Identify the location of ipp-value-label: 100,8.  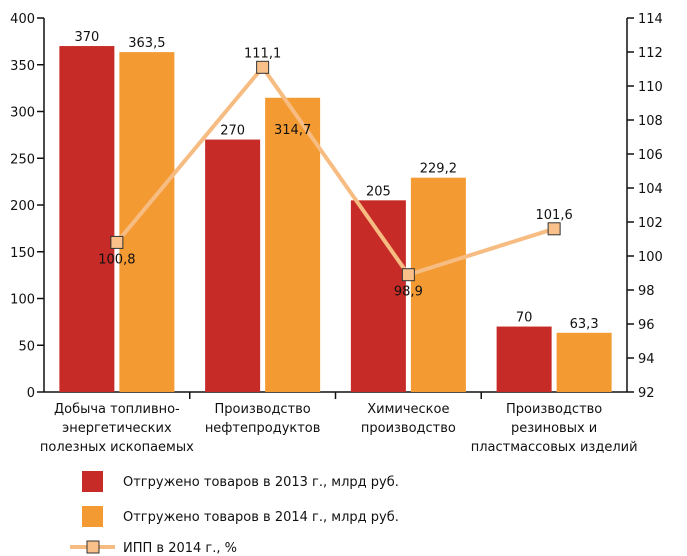
(116, 259).